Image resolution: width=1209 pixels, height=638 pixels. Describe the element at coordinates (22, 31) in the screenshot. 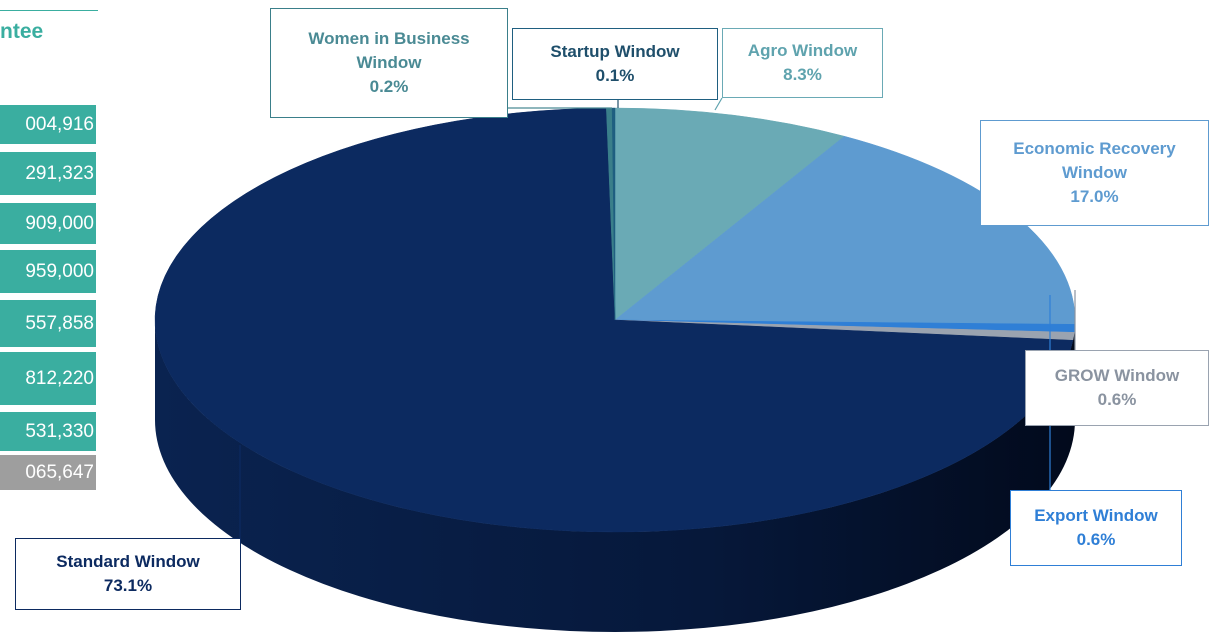

I see `table-header: ntee` at that location.